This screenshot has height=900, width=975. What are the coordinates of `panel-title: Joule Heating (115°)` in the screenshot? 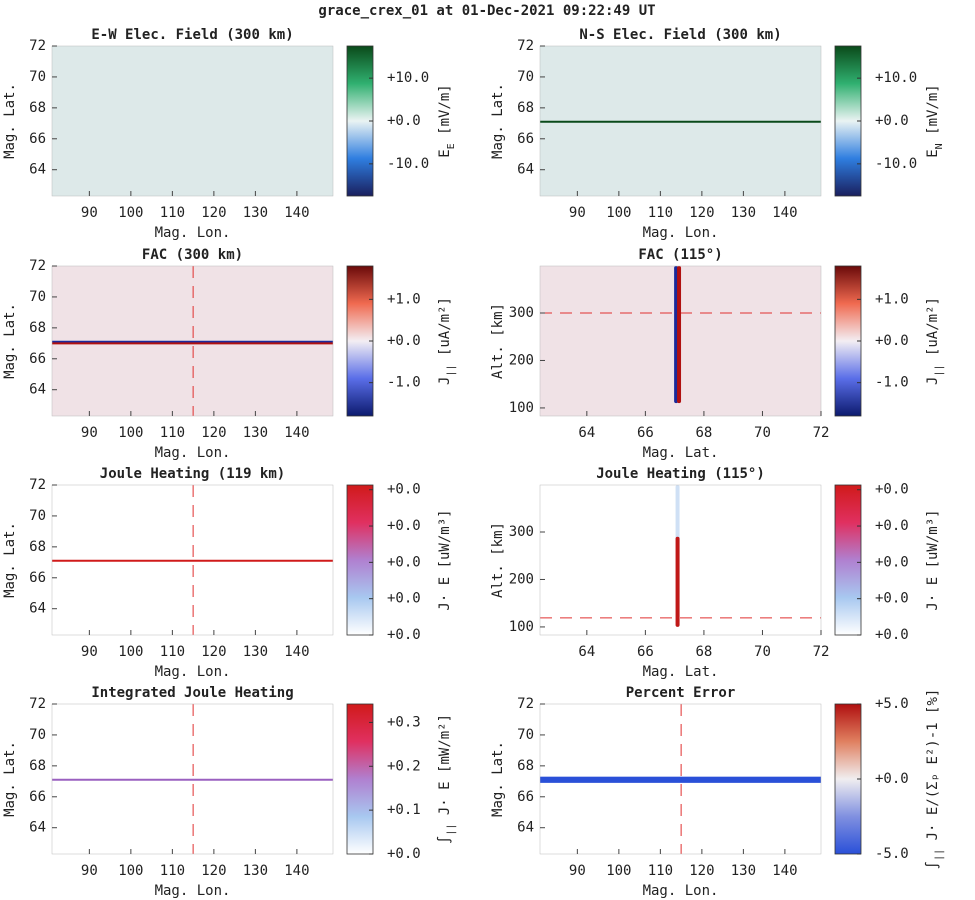 It's located at (680, 474).